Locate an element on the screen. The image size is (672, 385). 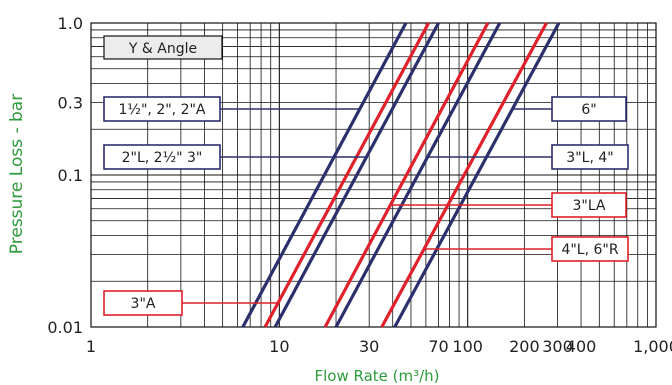
y-tick-label: 0.1 is located at coordinates (70, 175).